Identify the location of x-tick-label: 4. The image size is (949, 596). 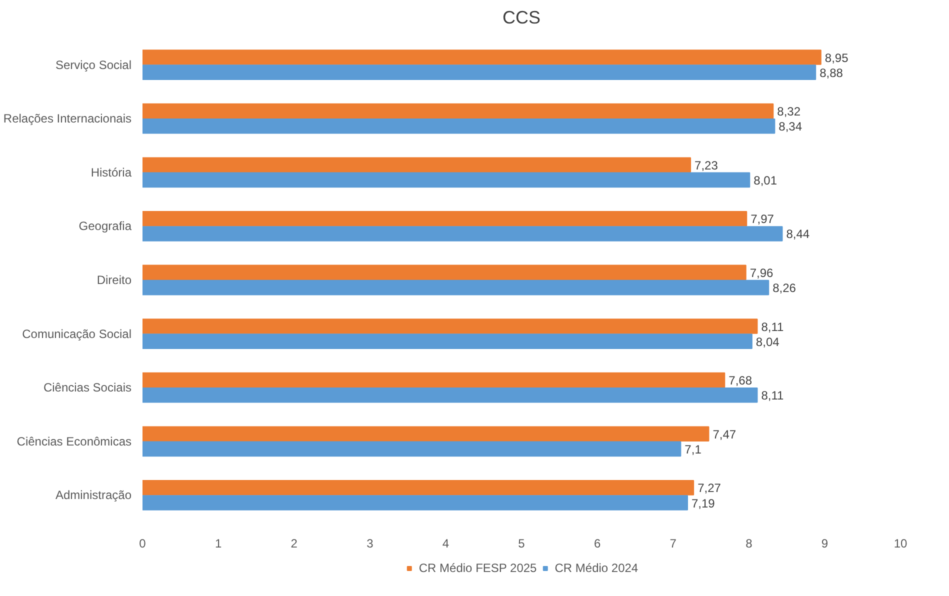
(446, 543).